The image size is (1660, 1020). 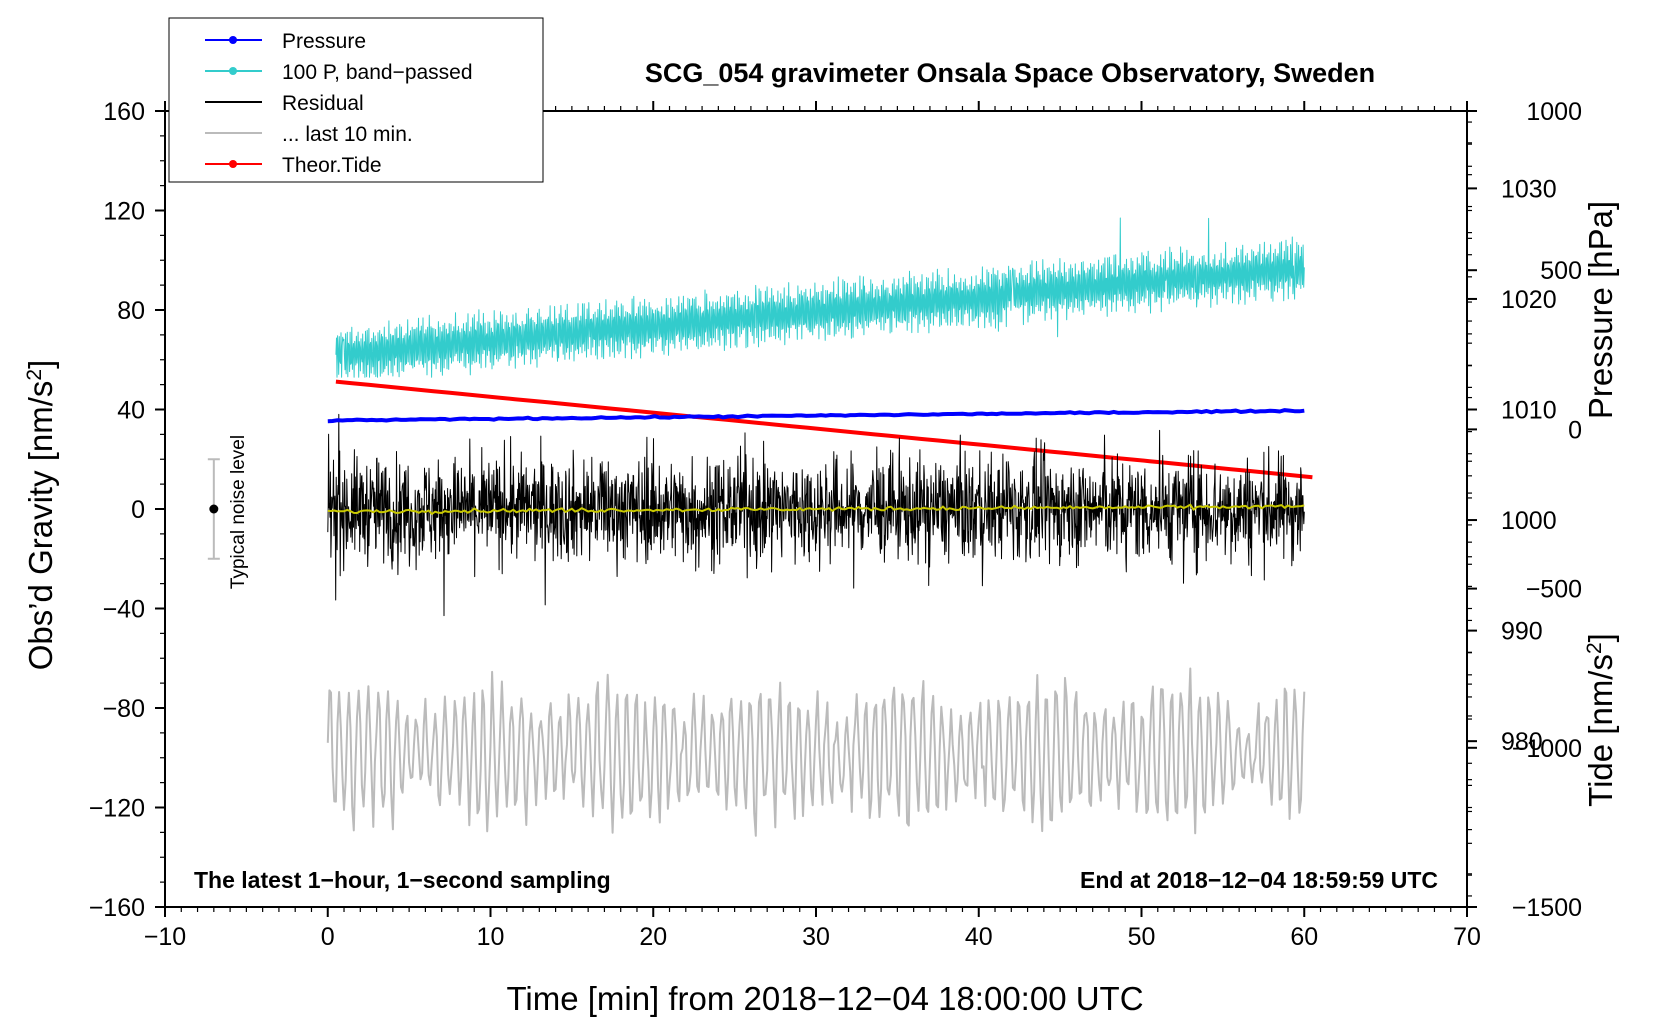 I want to click on y-axis-tide-title-main: Tide [nm/s, so click(x=1600, y=730).